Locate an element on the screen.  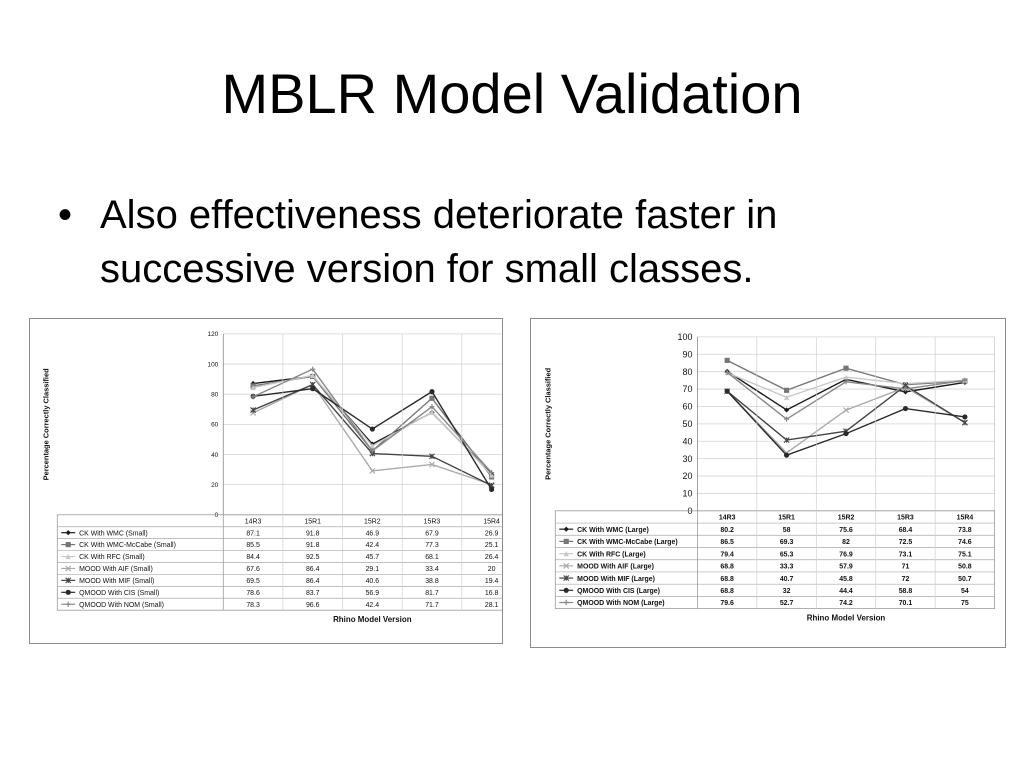
chart-0-category-label: 15R3 is located at coordinates (432, 521).